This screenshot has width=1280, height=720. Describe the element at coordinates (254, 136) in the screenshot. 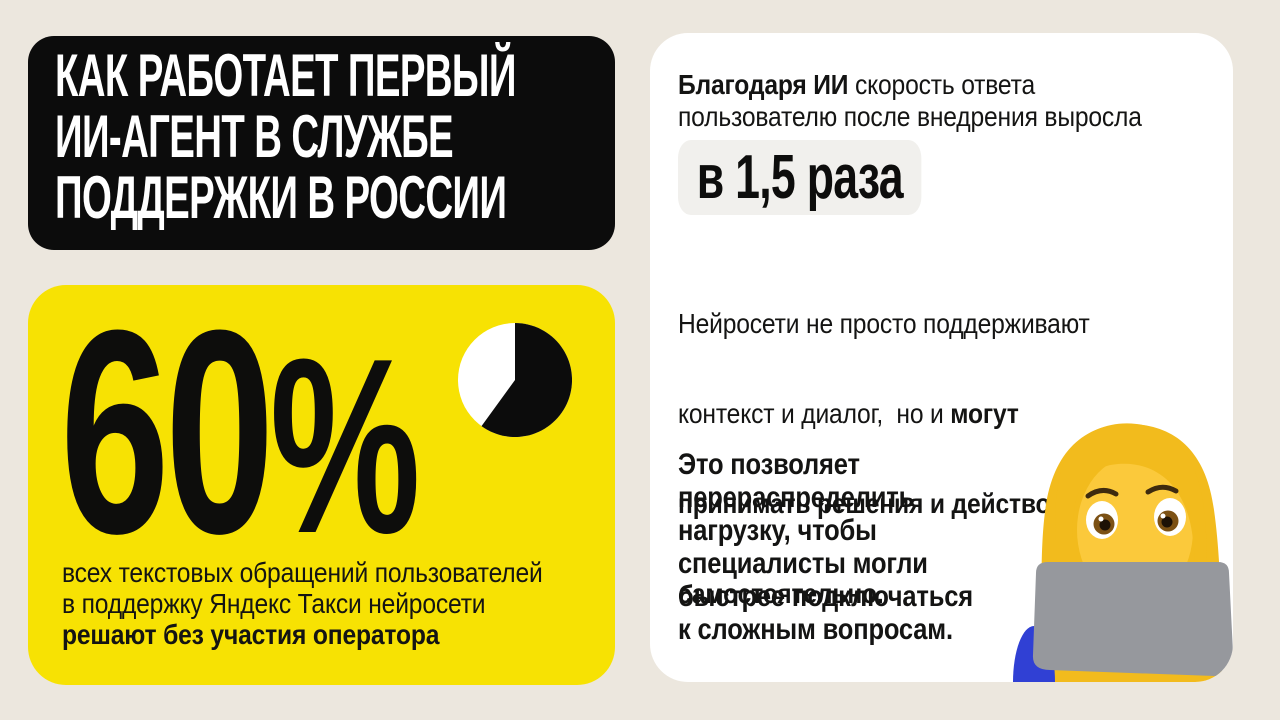

I see `page-title-line: ИИ-АГЕНТ В СЛУЖБЕ` at that location.